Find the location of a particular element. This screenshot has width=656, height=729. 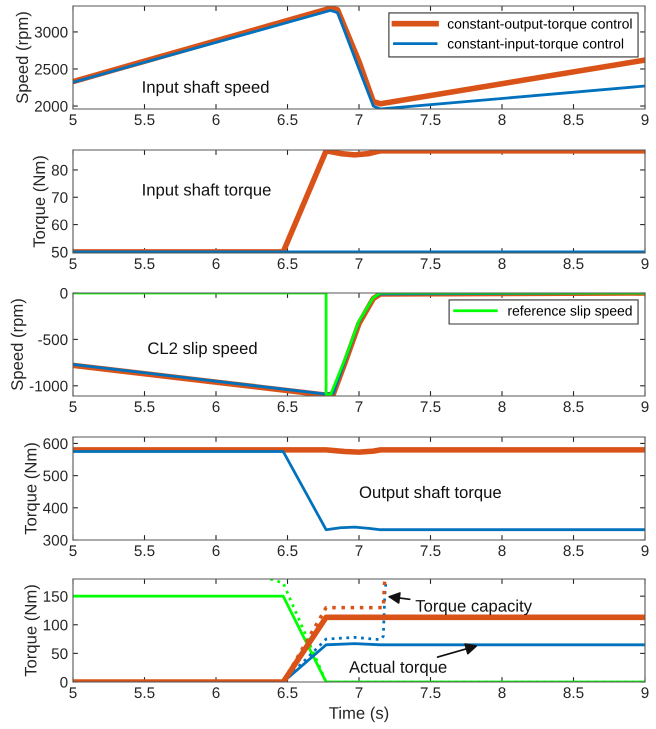

y-tick-label: -1000 is located at coordinates (49, 386).